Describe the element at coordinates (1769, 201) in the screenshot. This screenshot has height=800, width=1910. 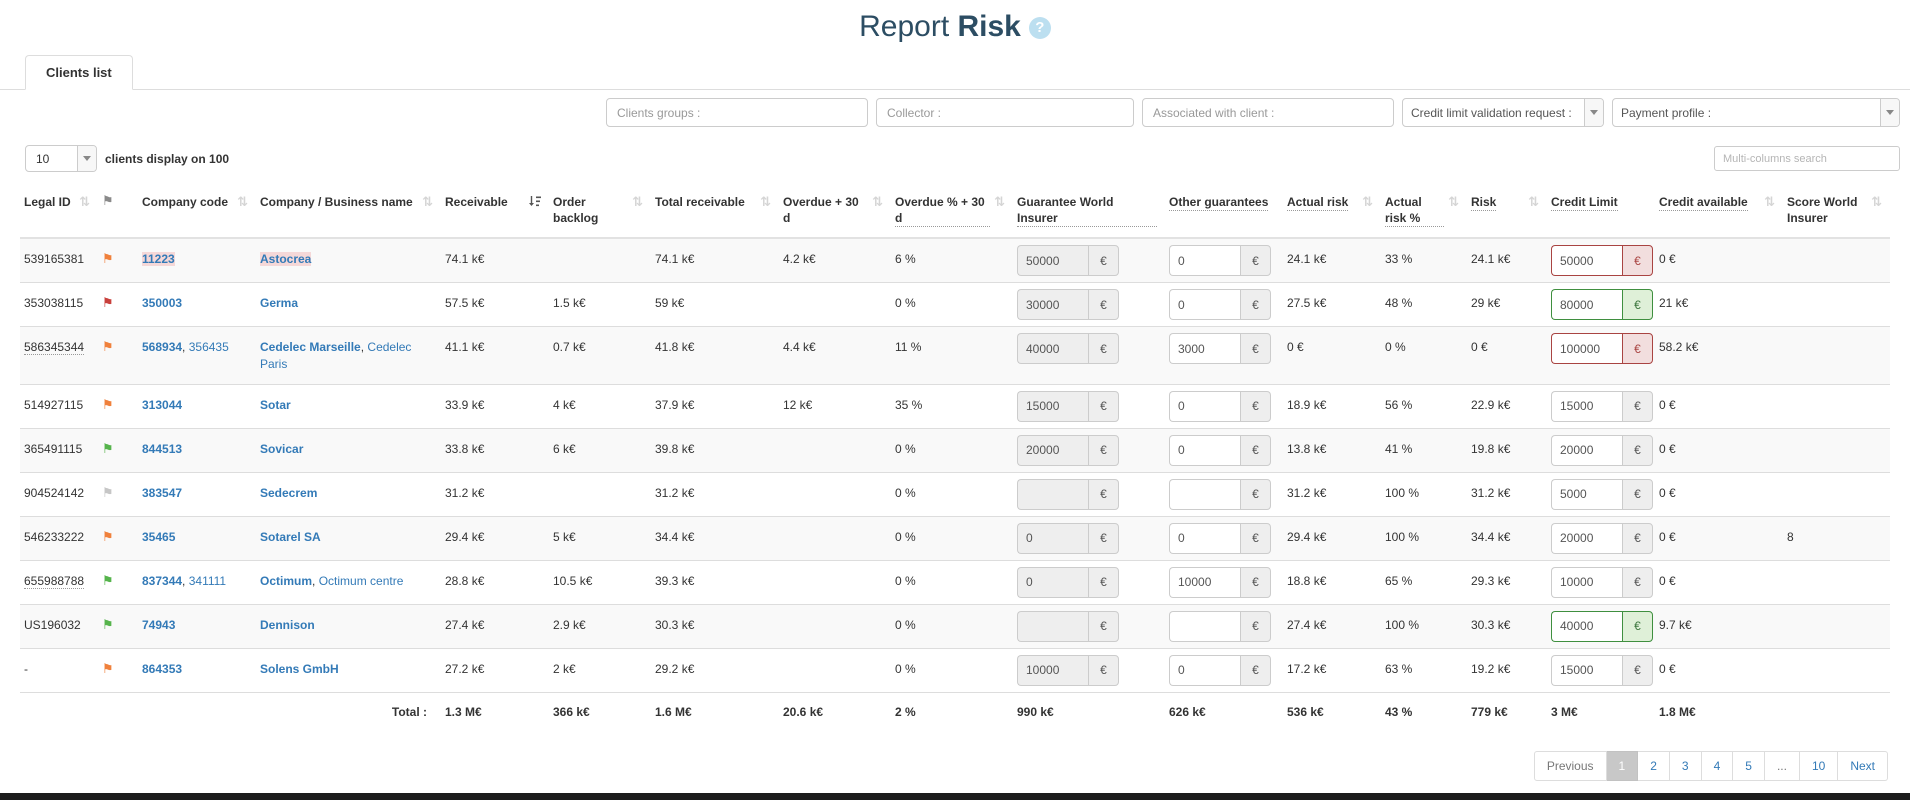
I see `sort-icon: ⇅` at that location.